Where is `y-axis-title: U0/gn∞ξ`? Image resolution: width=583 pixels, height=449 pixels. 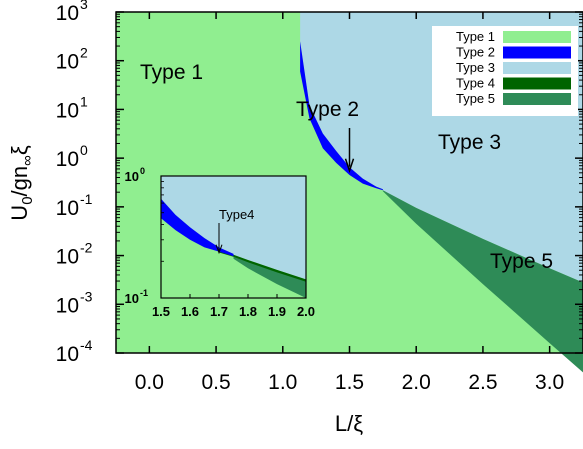
y-axis-title: U0/gn∞ξ is located at coordinates (21, 183).